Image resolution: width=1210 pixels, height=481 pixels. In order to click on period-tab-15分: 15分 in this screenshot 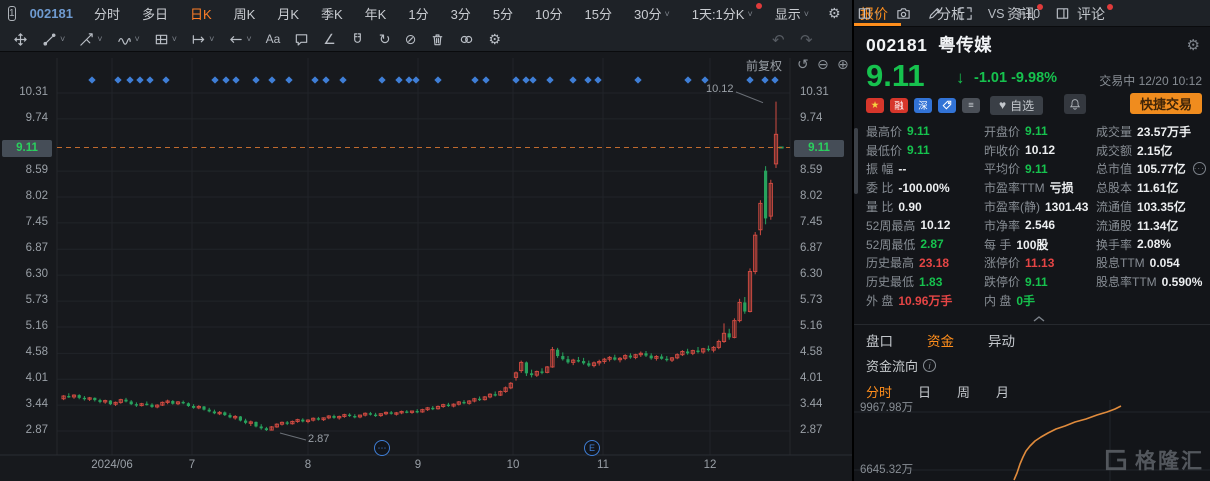, I will do `click(598, 13)`.